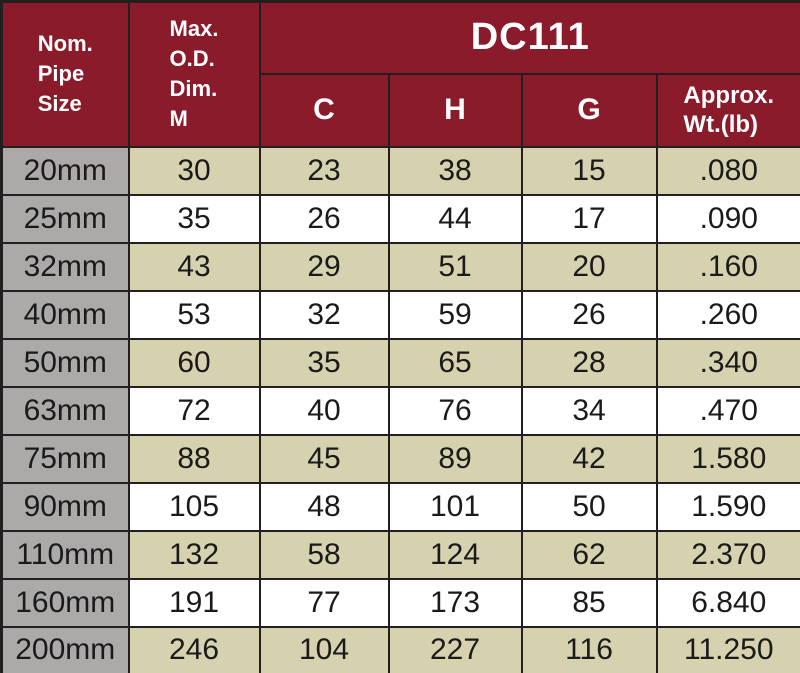  Describe the element at coordinates (455, 110) in the screenshot. I see `header-col-h: H` at that location.